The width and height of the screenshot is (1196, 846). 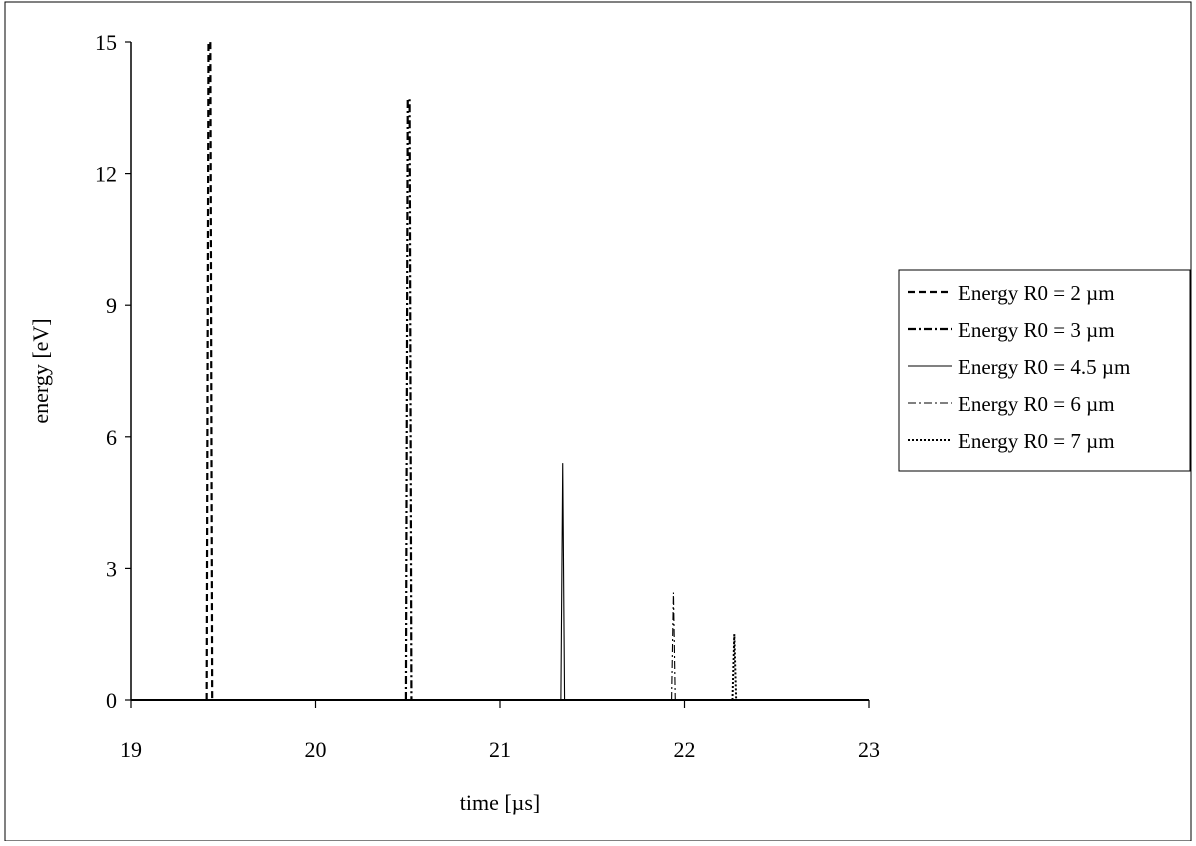 I want to click on x-axis-label: time [µs], so click(x=500, y=802).